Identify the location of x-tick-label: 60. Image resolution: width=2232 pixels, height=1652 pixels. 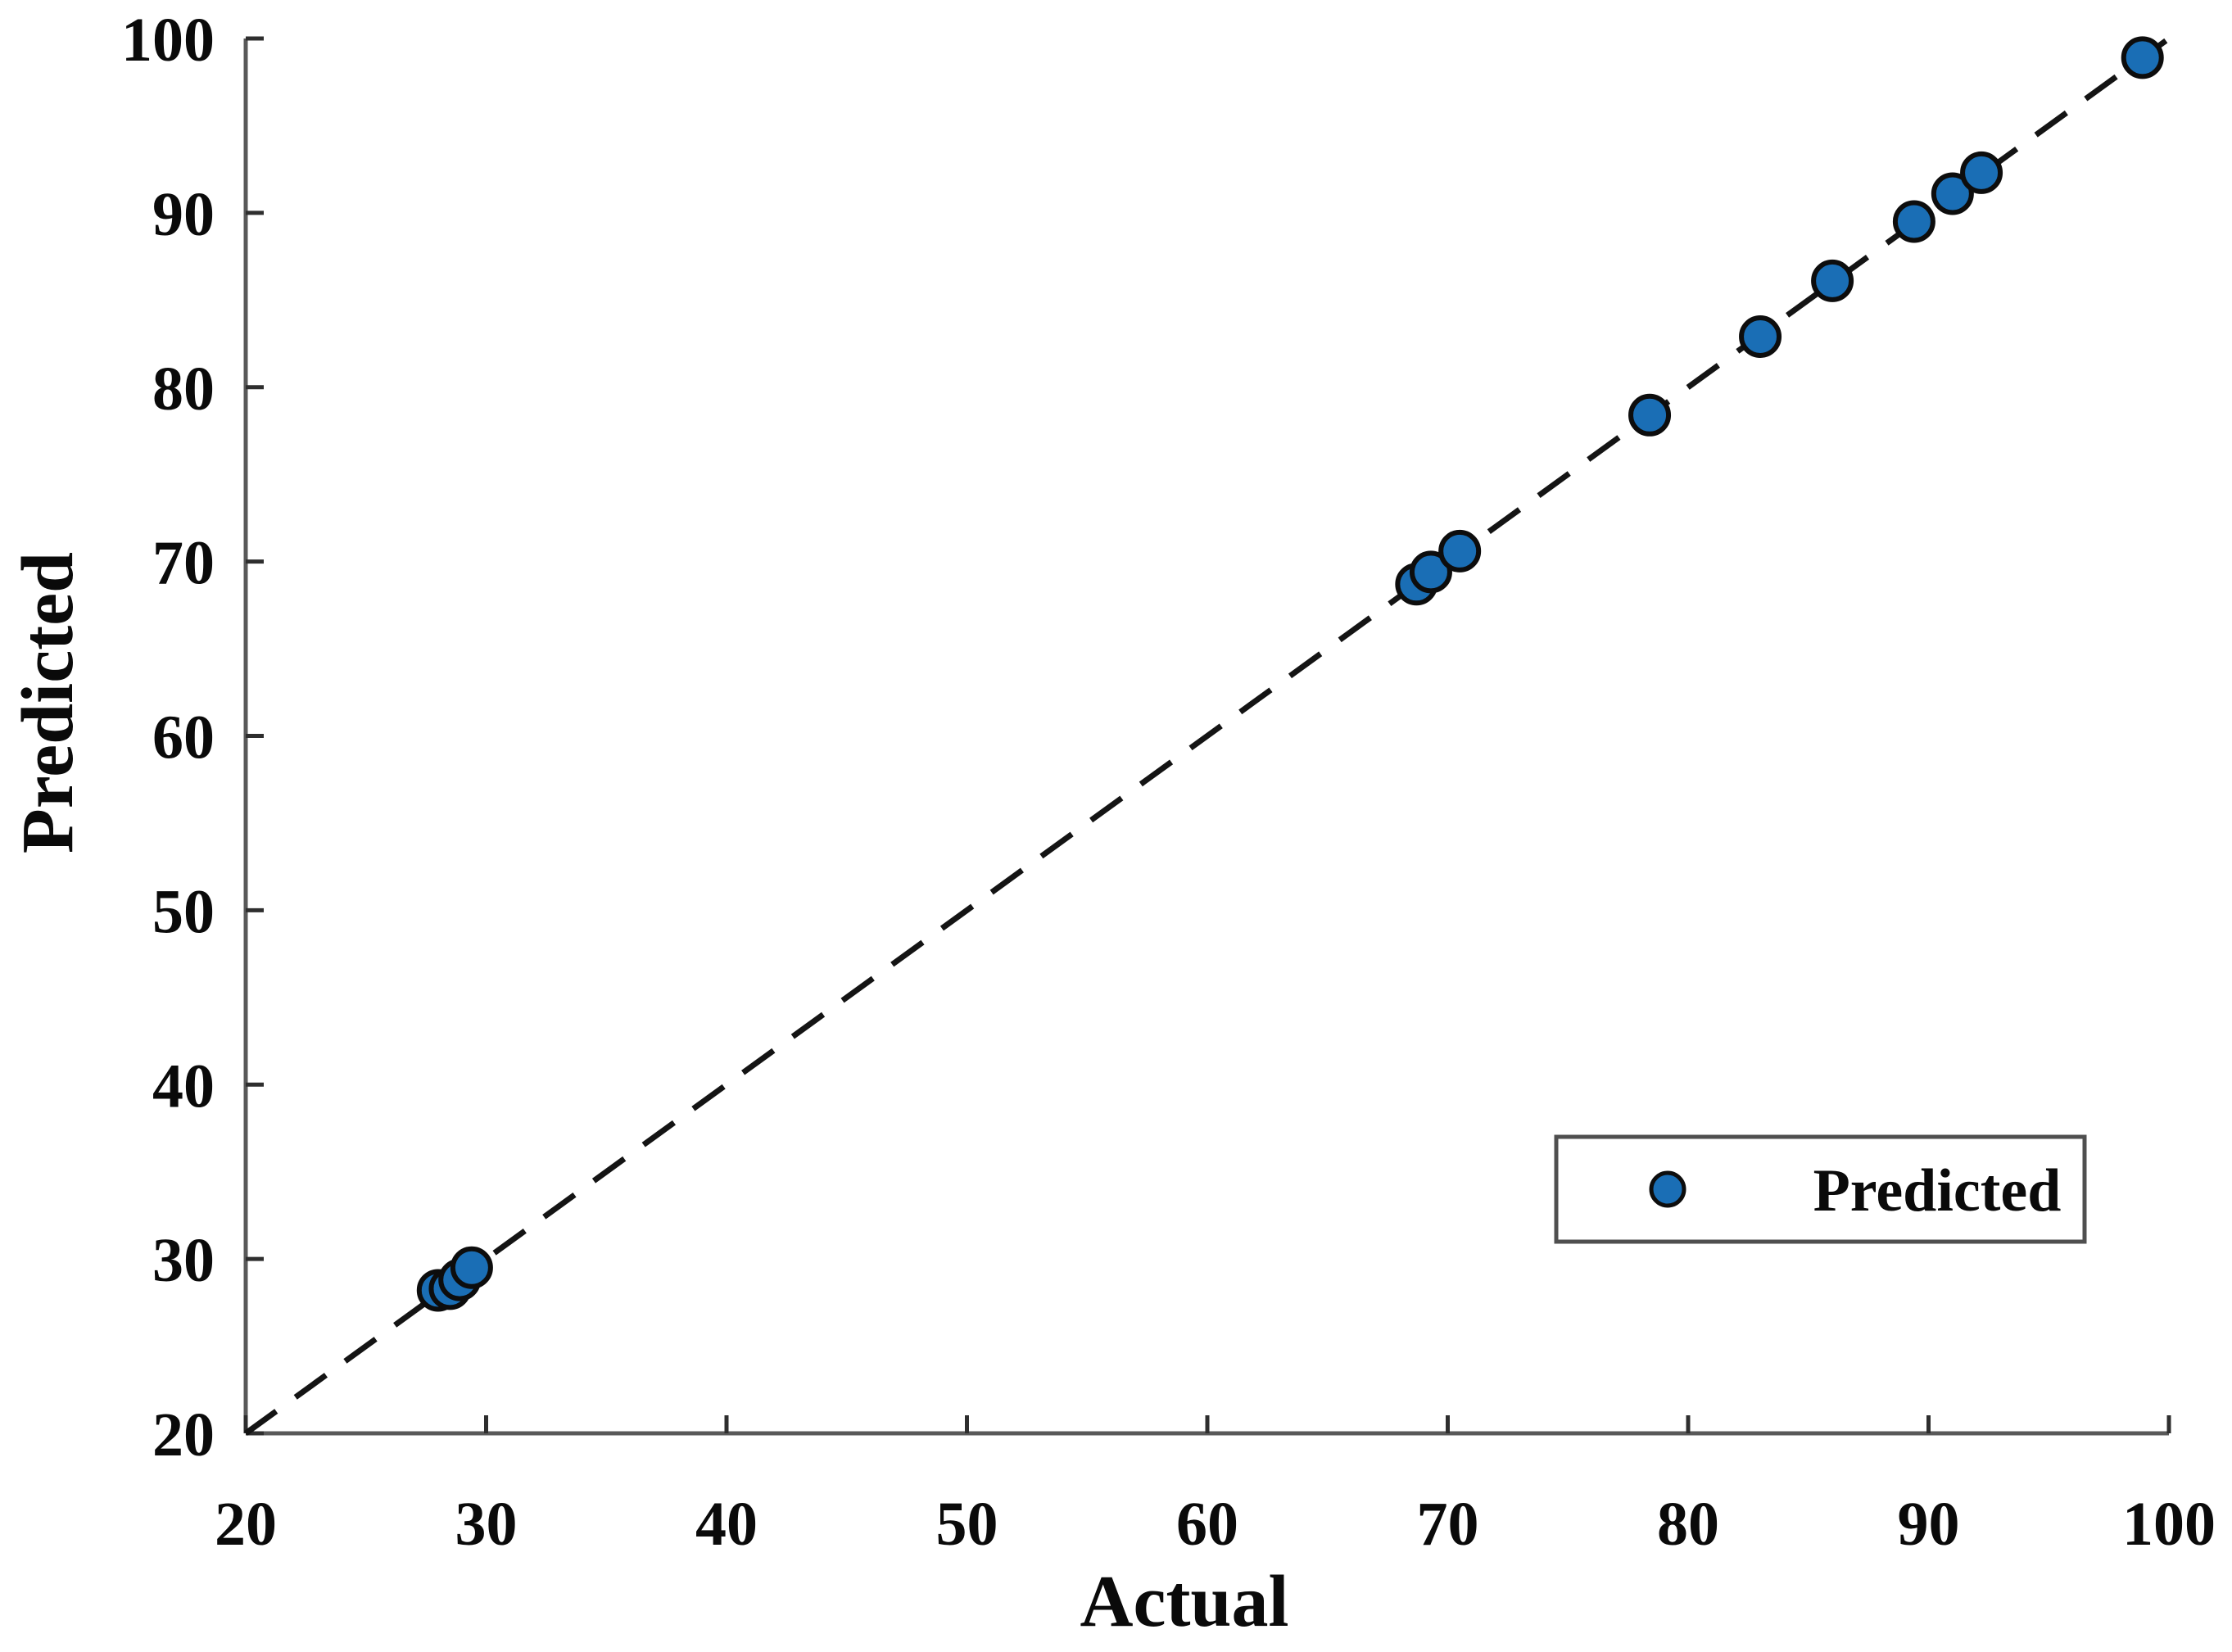
(1207, 1524).